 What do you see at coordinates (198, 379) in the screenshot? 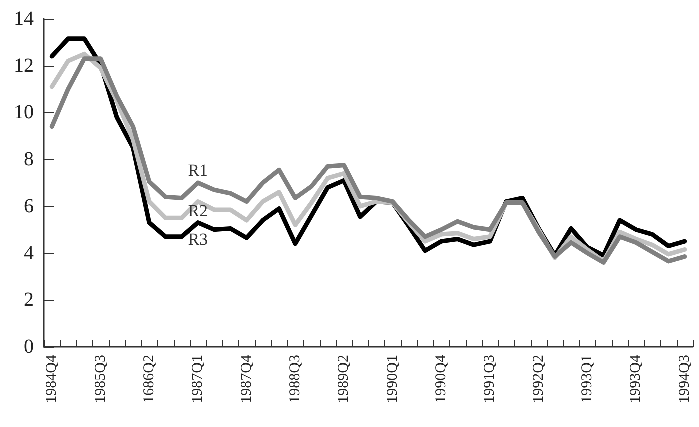
I see `x-tick-label: 1987Q1` at bounding box center [198, 379].